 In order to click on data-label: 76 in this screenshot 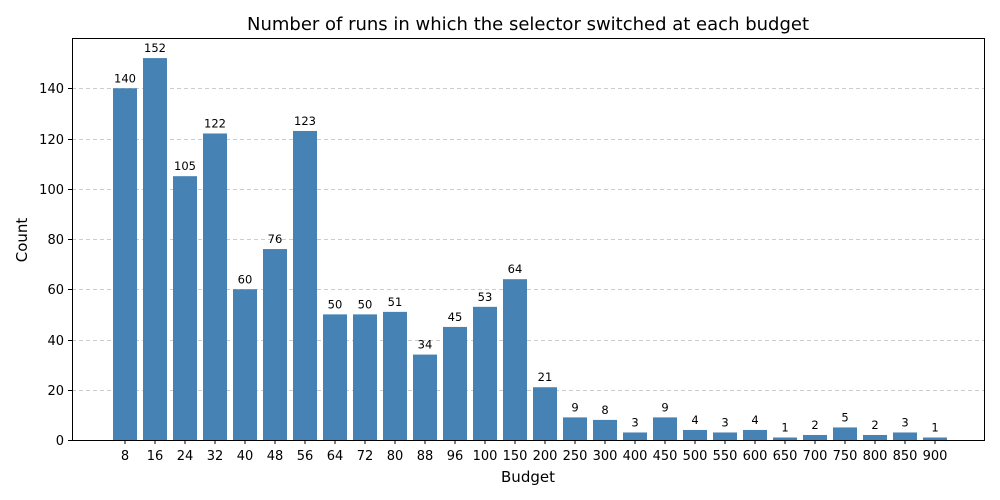, I will do `click(275, 239)`.